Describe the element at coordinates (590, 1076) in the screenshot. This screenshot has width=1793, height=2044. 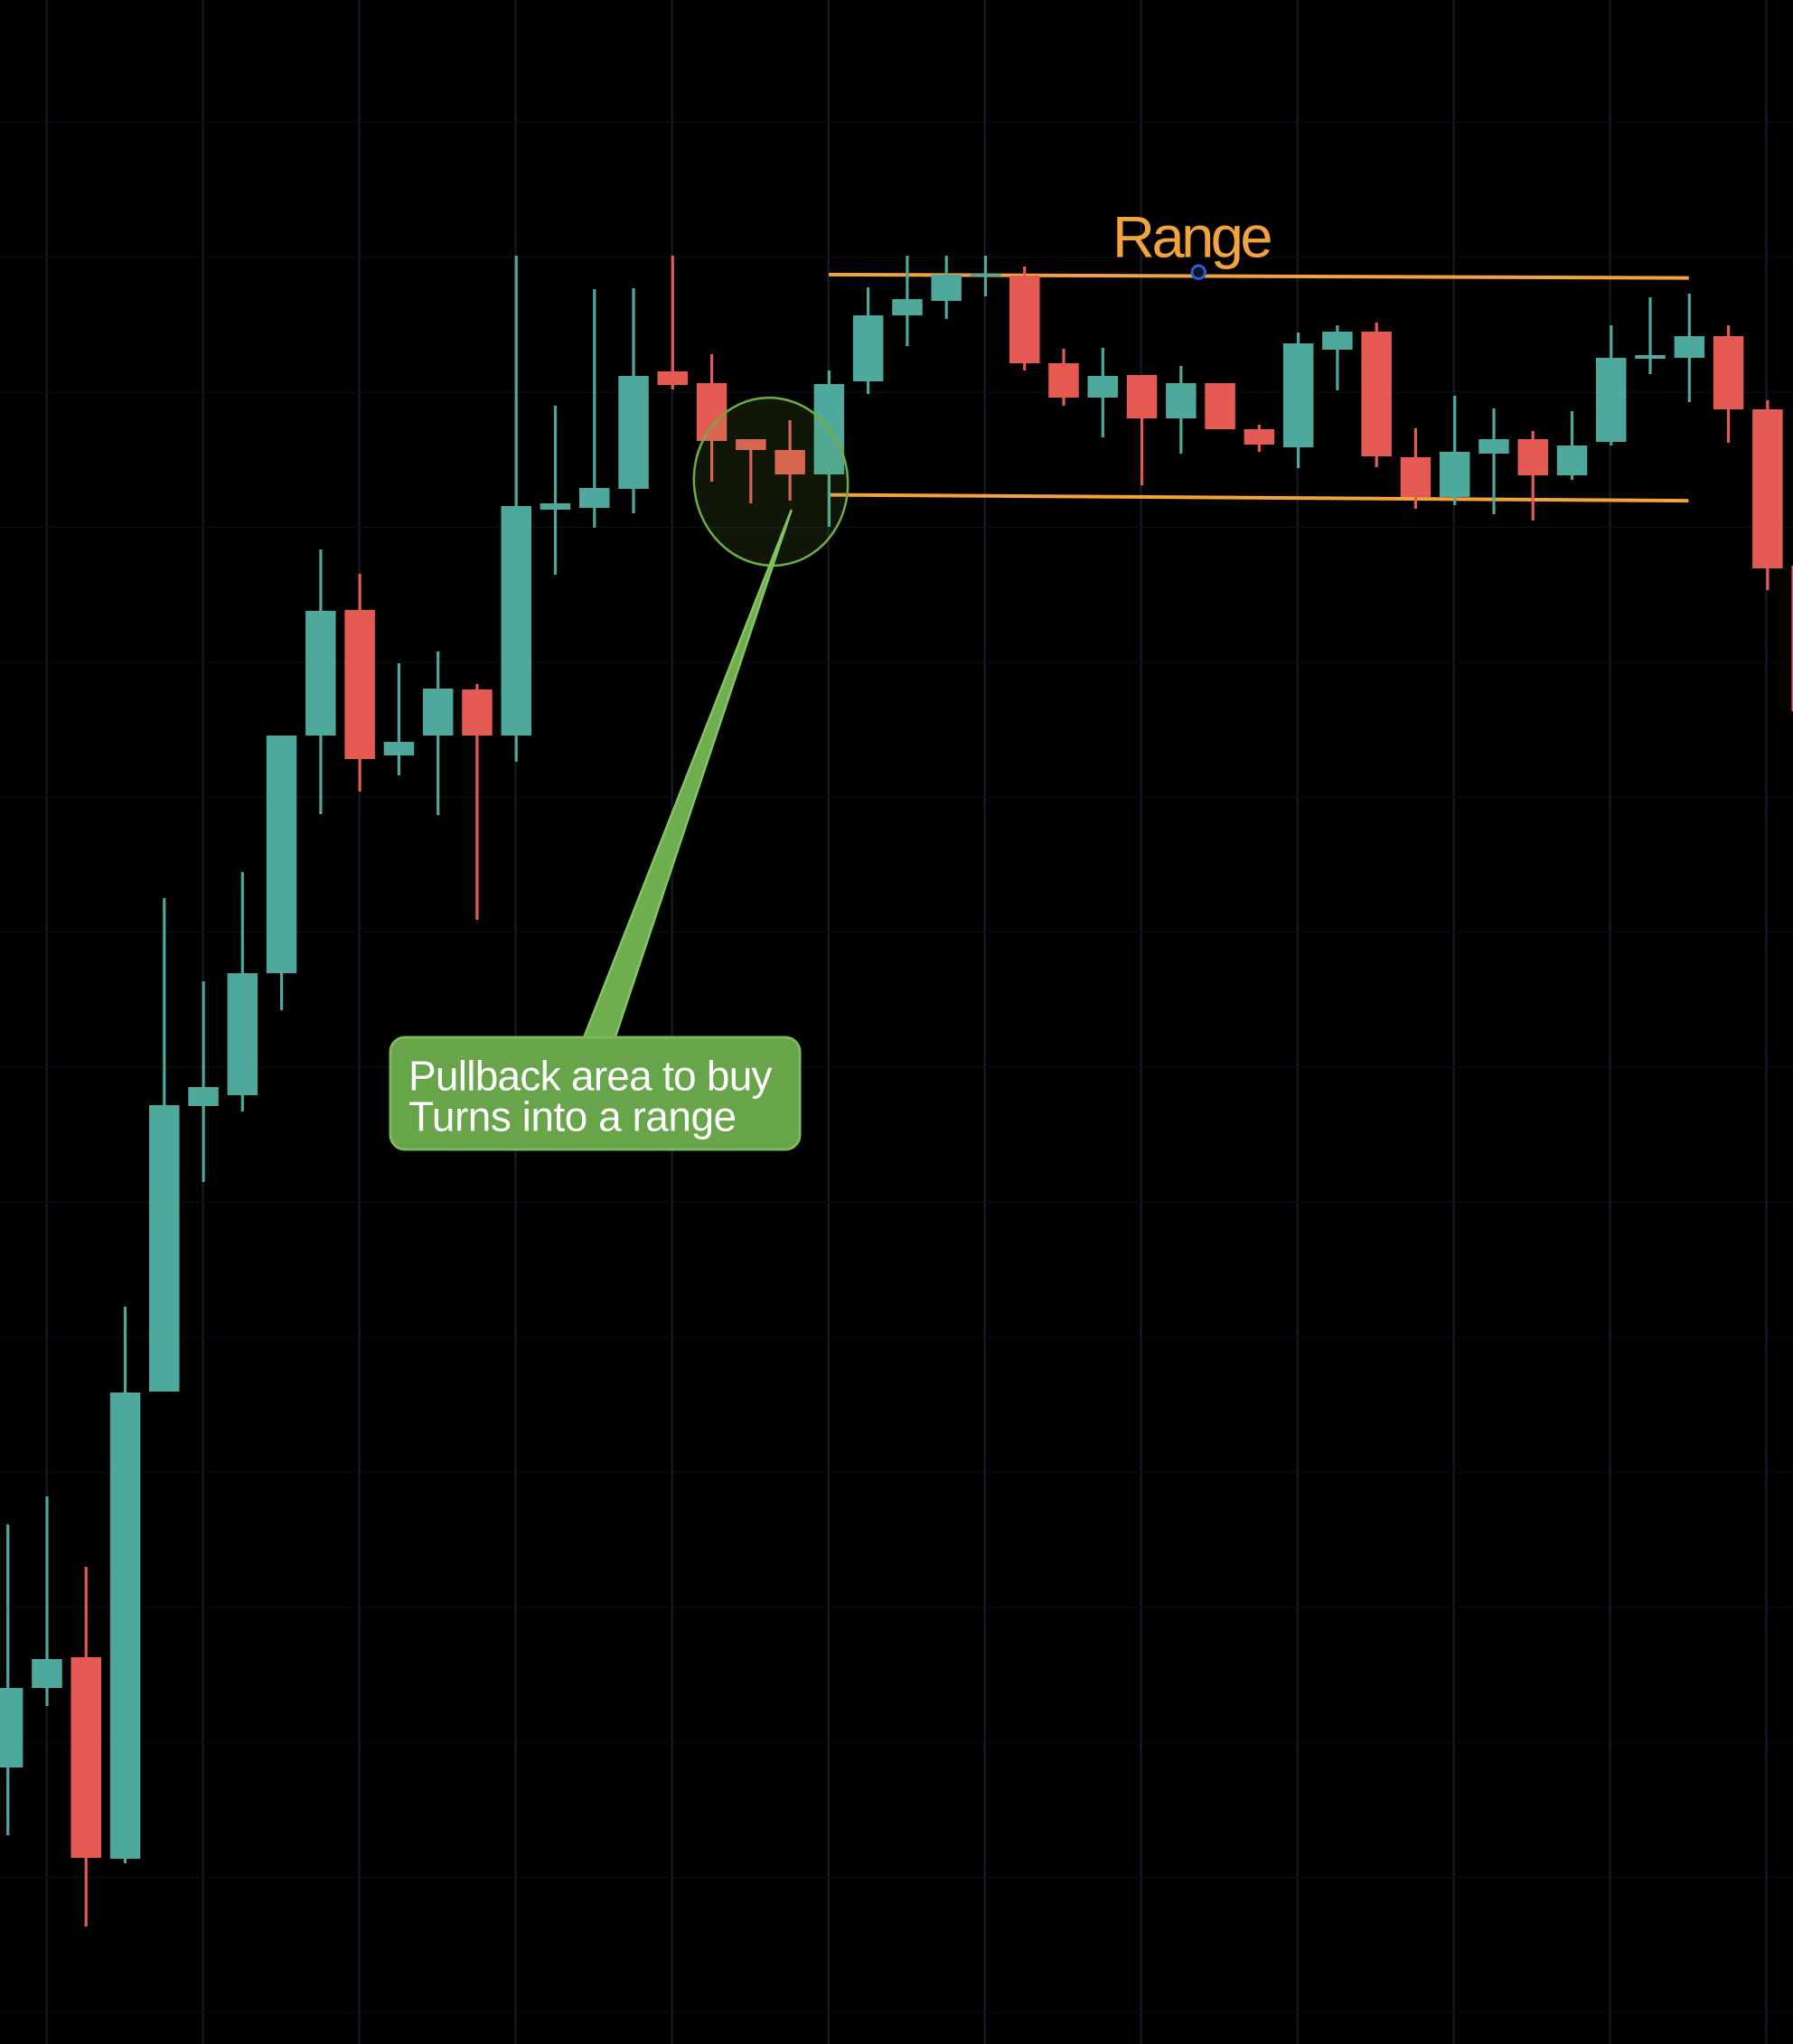
I see `svg-text: Pullback area to buy` at that location.